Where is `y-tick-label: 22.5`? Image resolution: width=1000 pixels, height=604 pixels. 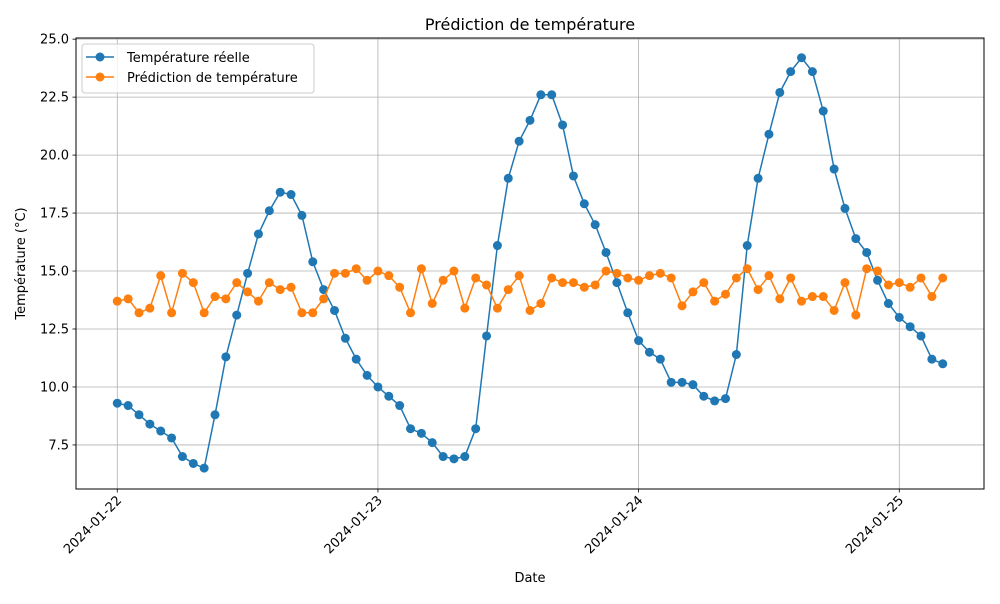 y-tick-label: 22.5 is located at coordinates (54, 98).